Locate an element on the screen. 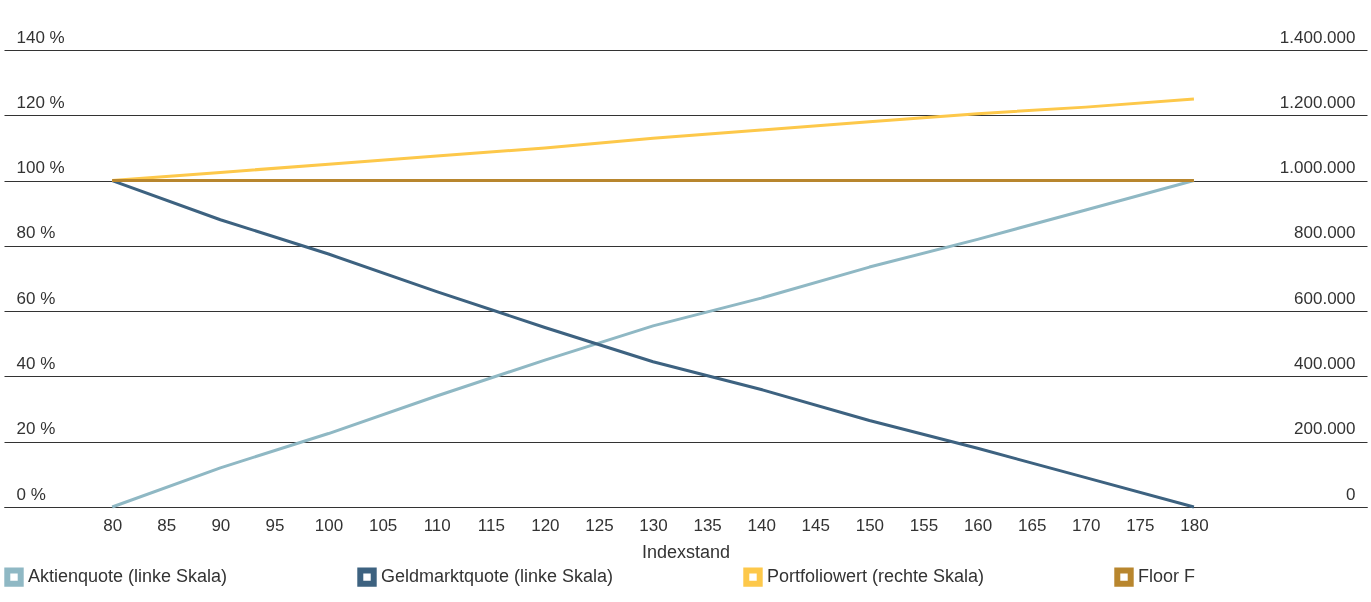 The height and width of the screenshot is (602, 1371). x-axis-title: Indexstand is located at coordinates (686, 551).